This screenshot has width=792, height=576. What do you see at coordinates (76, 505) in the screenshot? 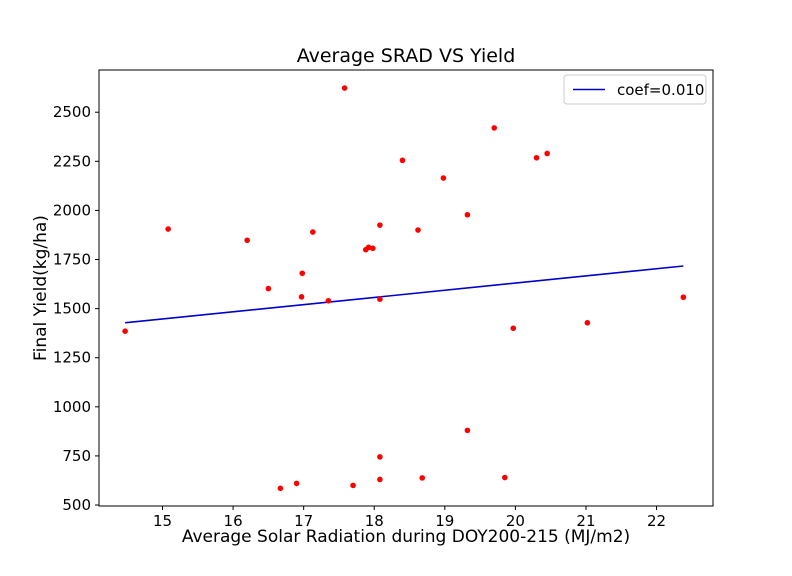
I see `y-tick-label: 500` at bounding box center [76, 505].